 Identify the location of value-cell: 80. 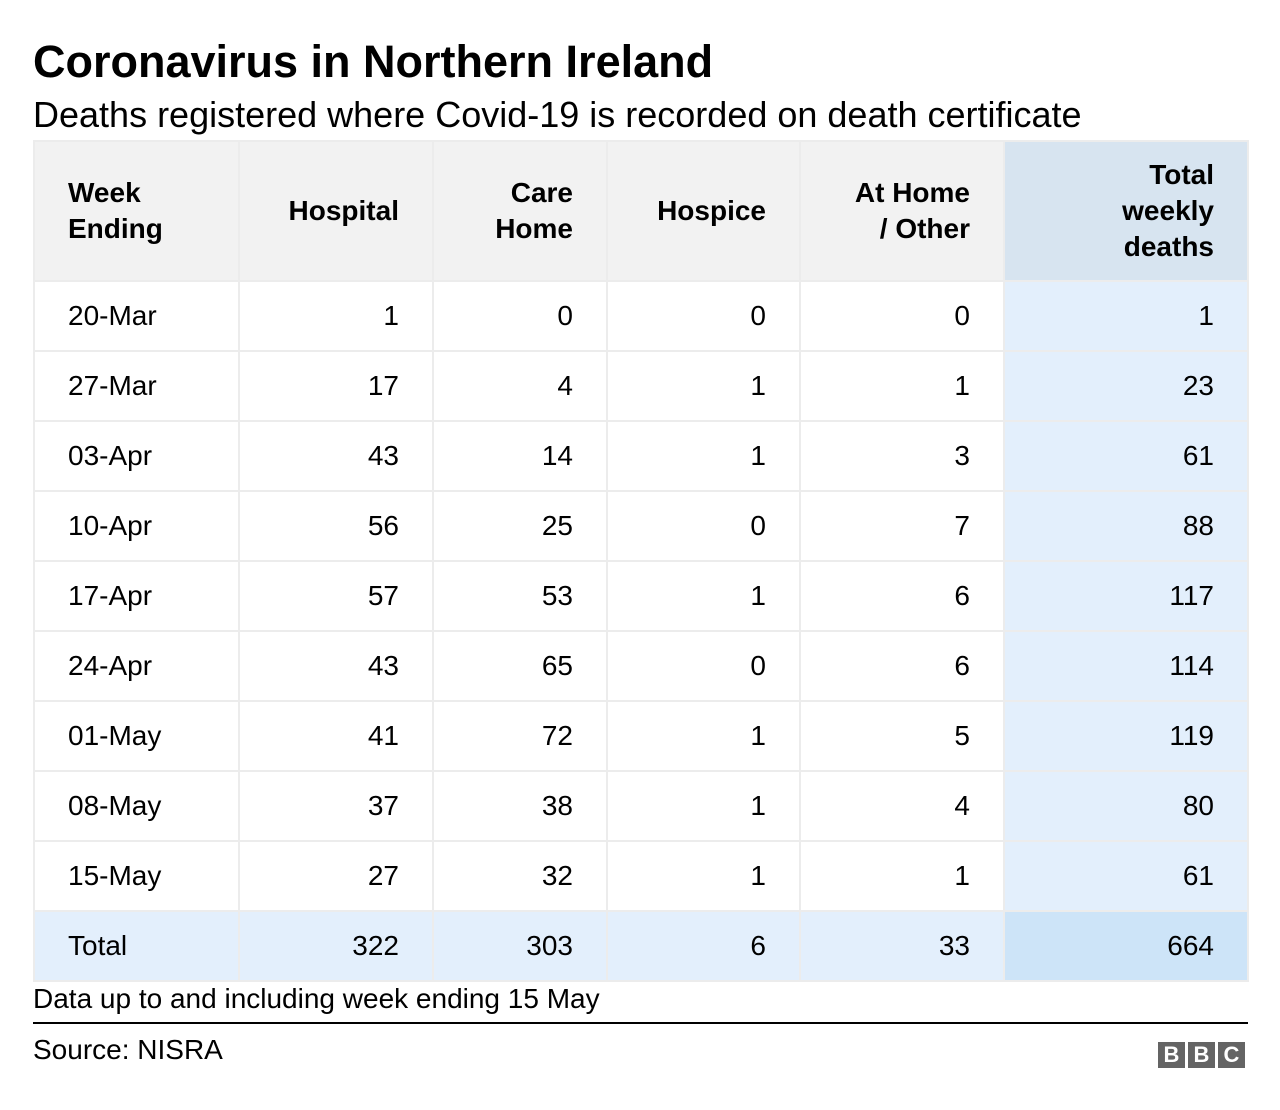
(1126, 806).